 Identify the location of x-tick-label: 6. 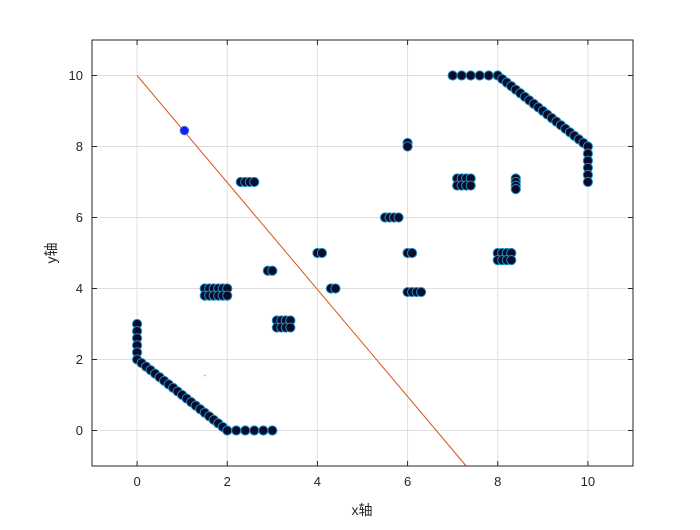
(407, 481).